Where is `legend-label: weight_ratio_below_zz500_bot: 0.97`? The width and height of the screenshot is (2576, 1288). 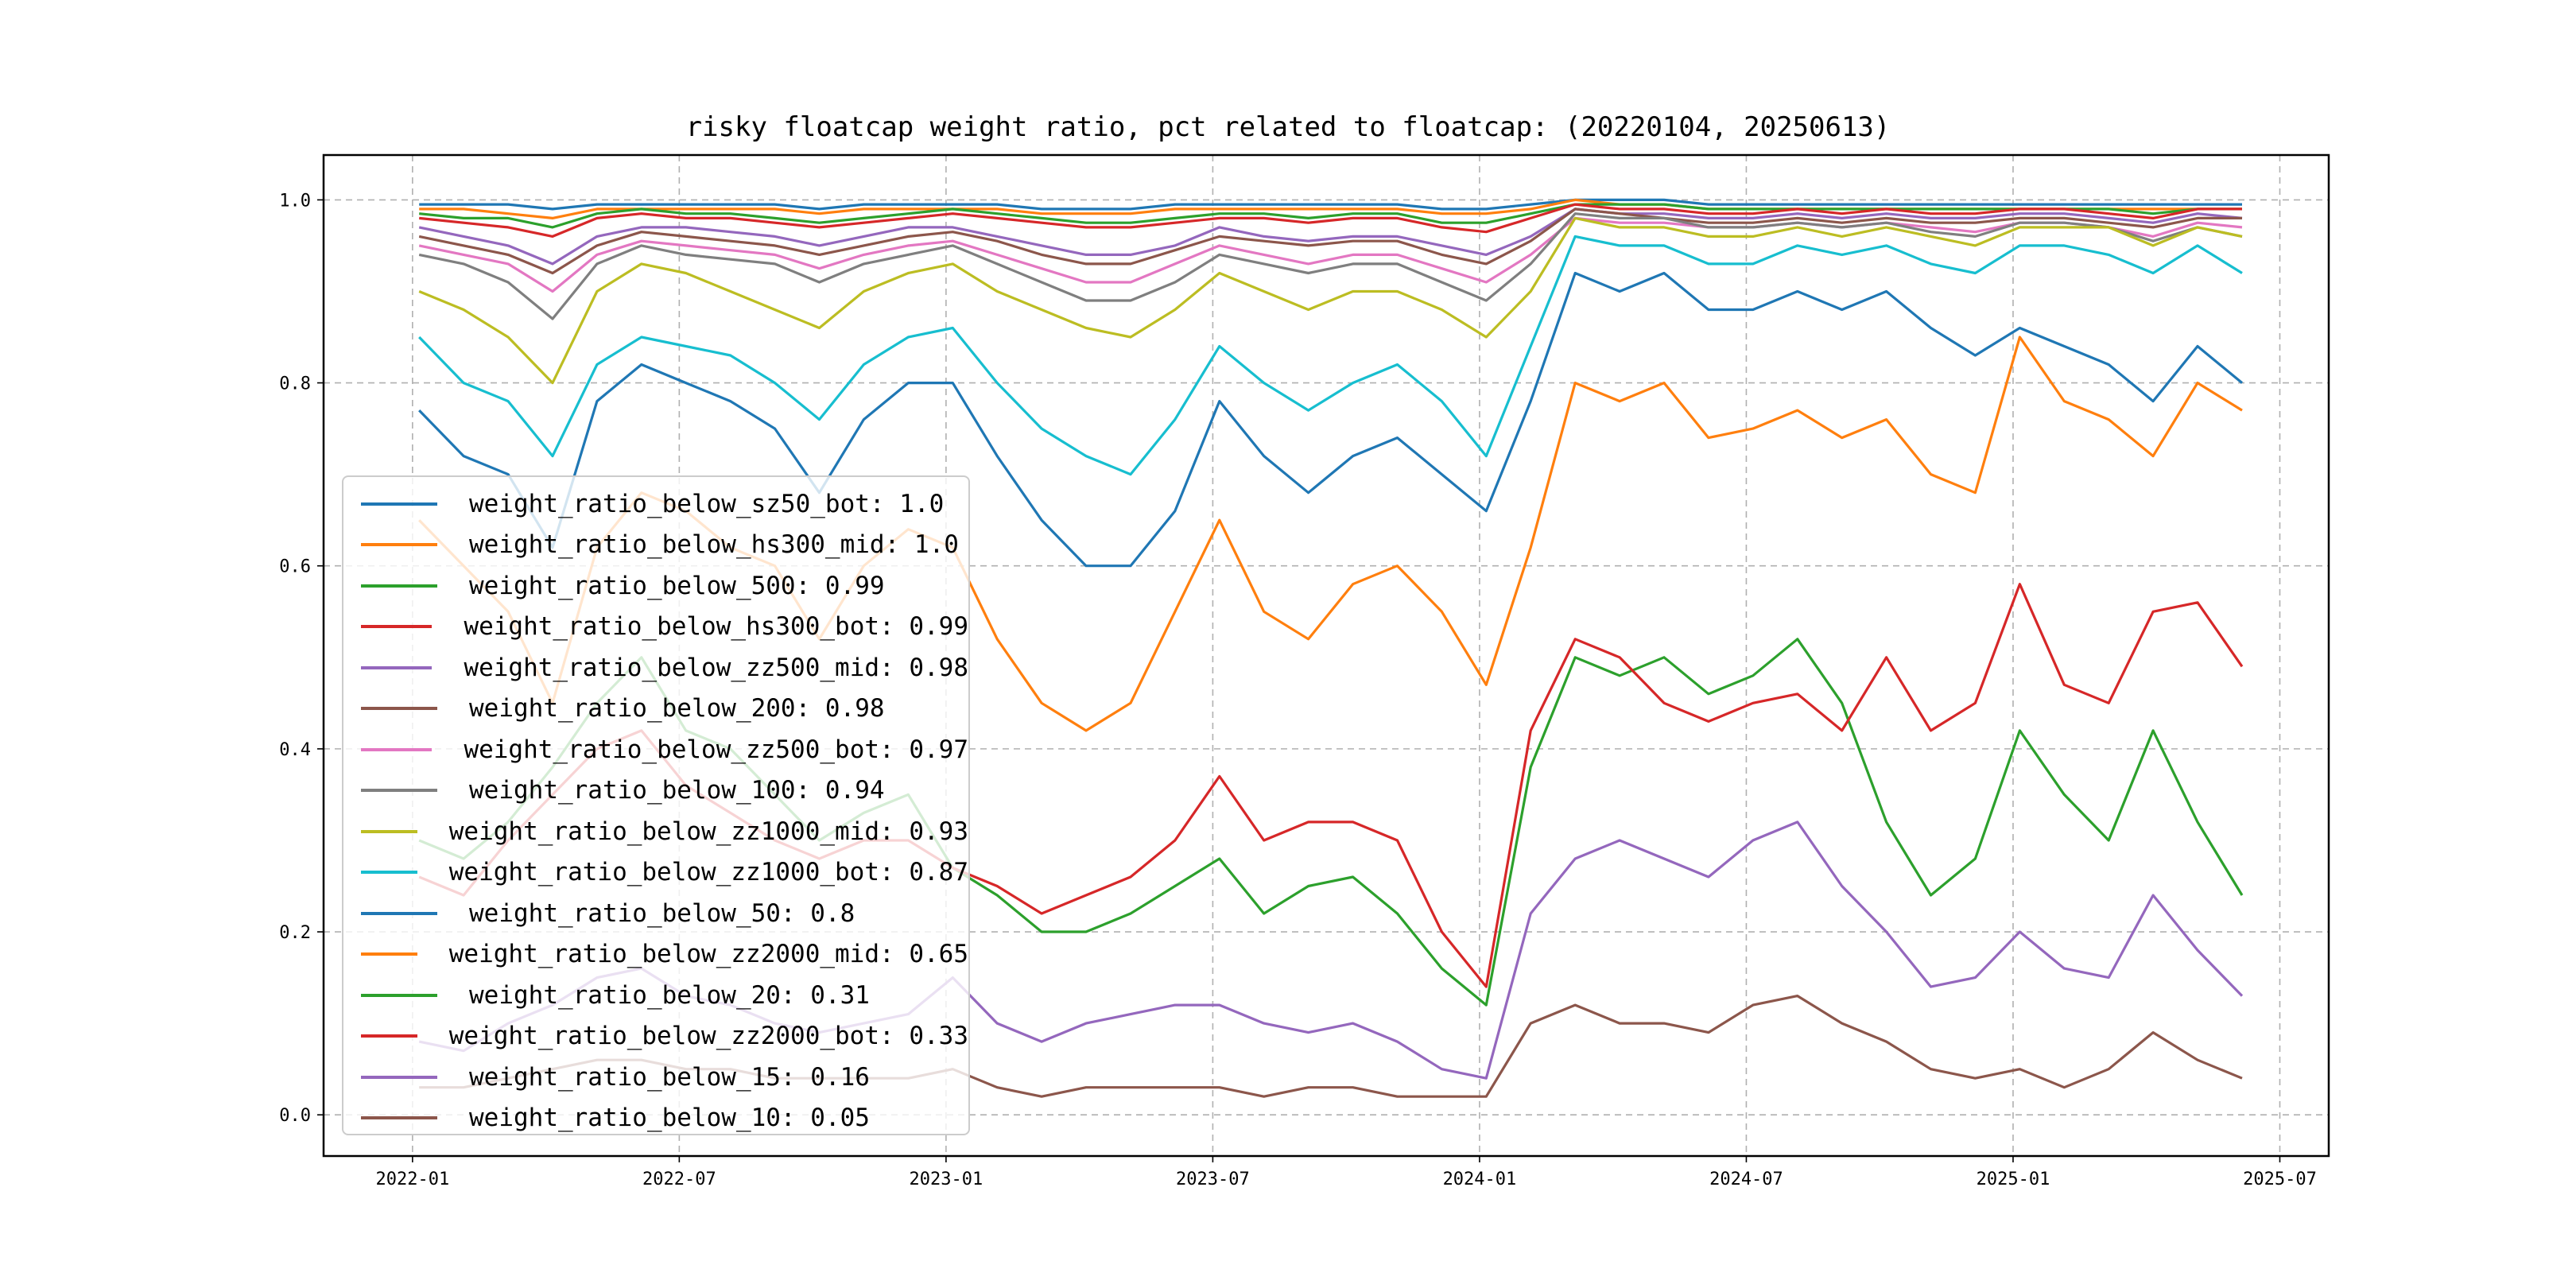 legend-label: weight_ratio_below_zz500_bot: 0.97 is located at coordinates (716, 749).